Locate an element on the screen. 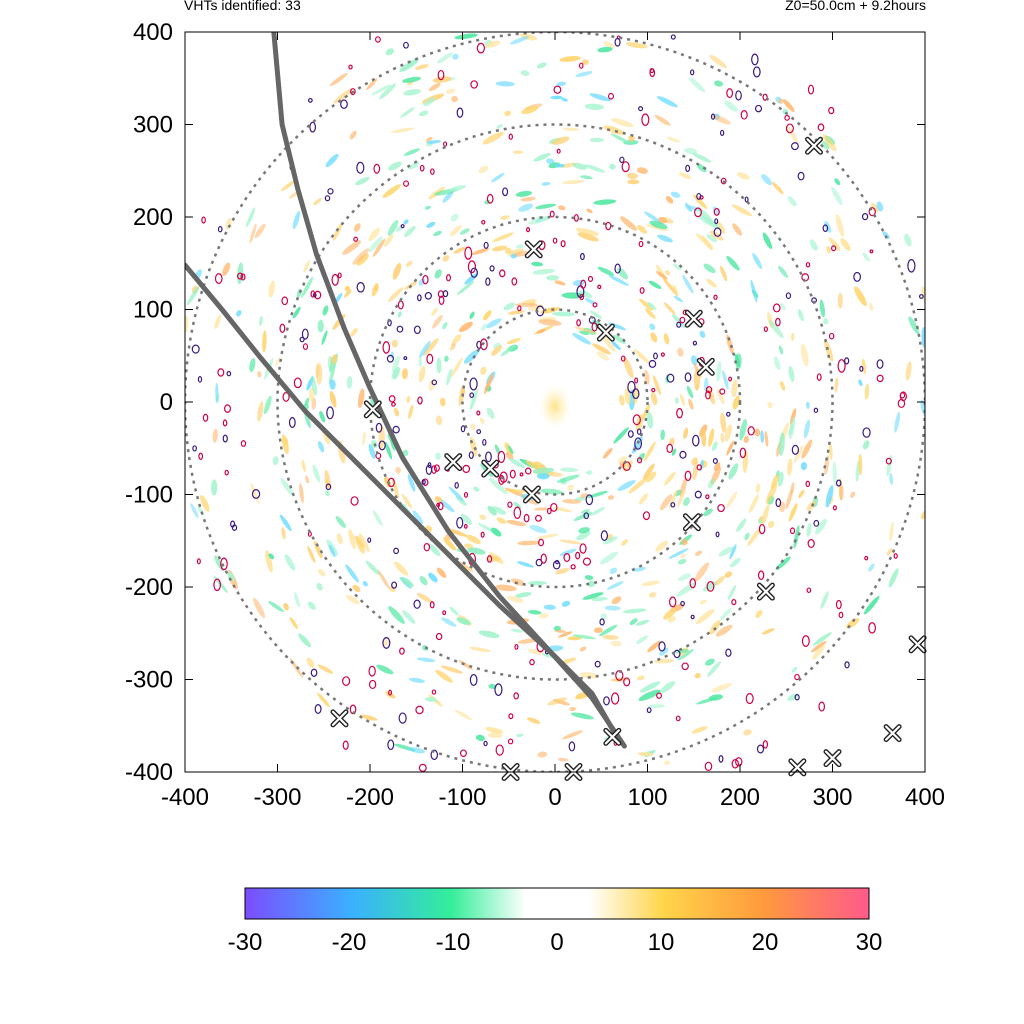  time-info-label: Z0=50.0cm + 9.2hours is located at coordinates (855, 6).